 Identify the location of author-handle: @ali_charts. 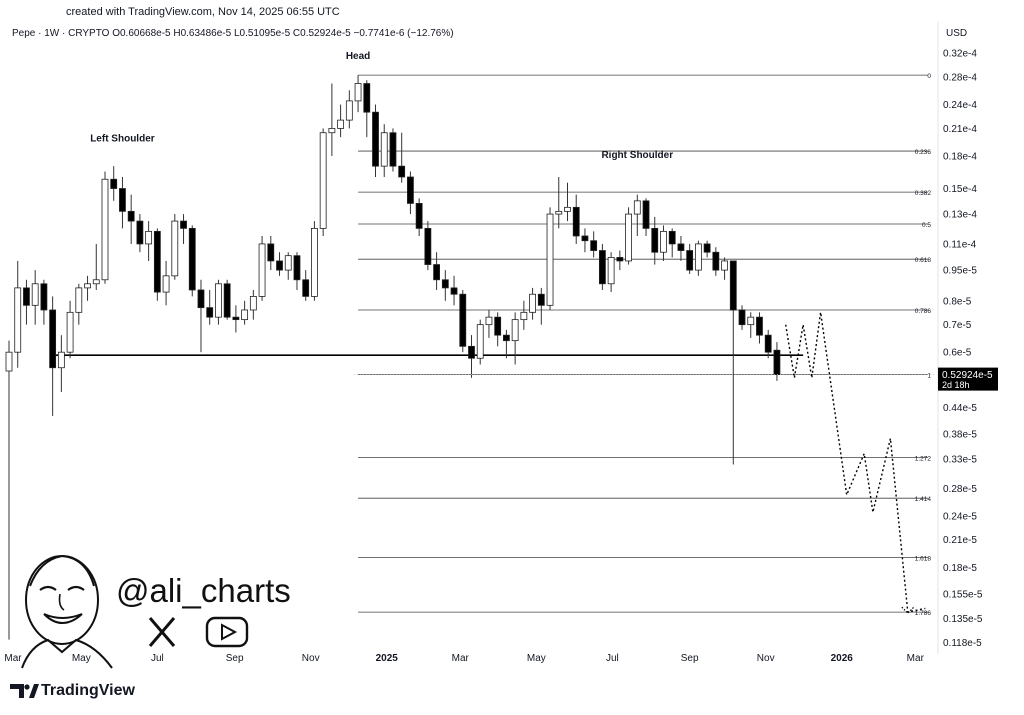
(203, 590).